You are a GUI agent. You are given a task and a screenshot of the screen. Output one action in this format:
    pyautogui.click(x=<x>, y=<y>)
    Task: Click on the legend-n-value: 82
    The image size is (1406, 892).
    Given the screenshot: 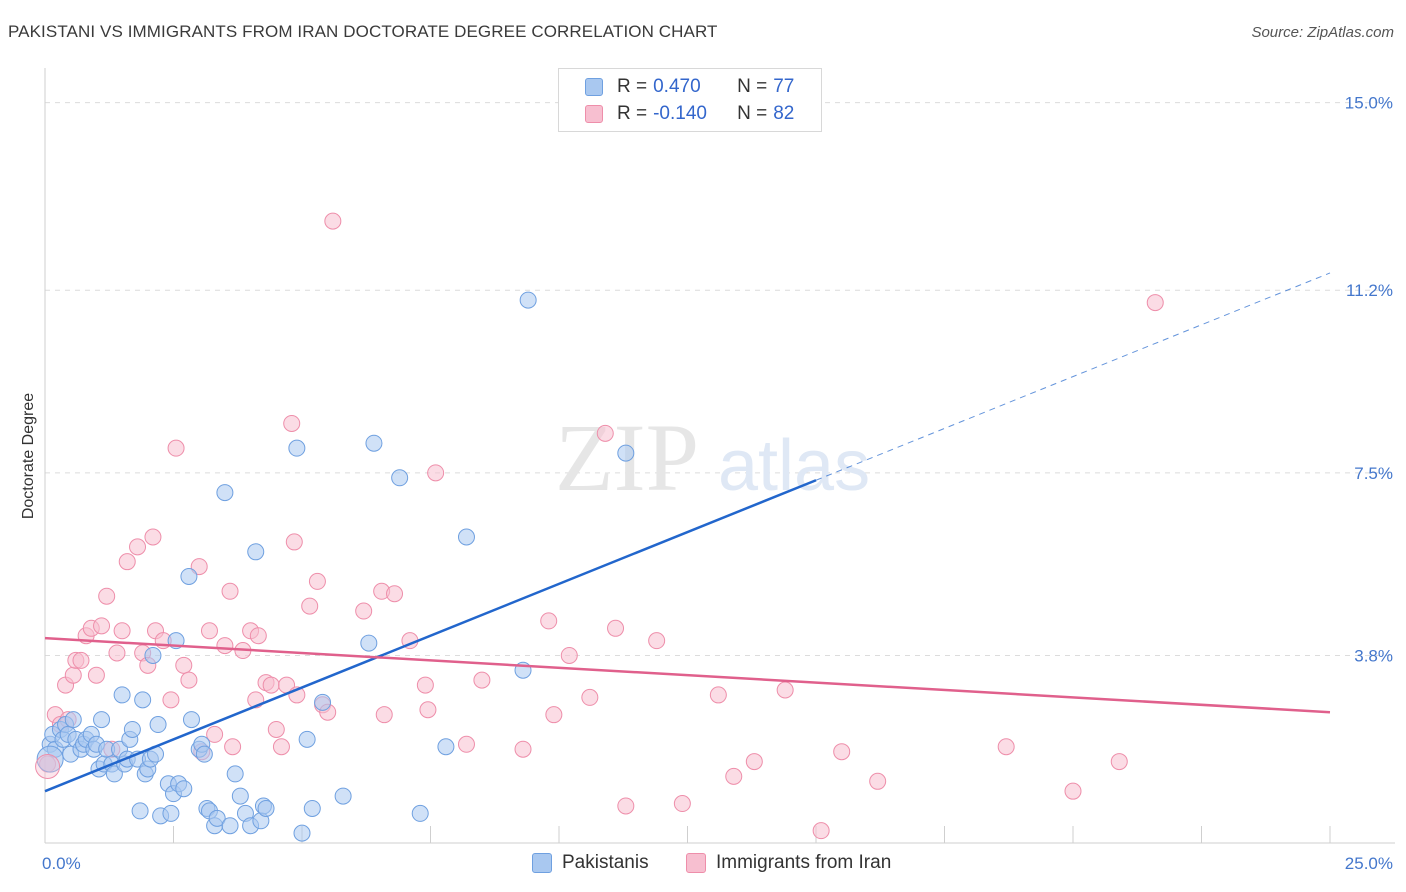 What is the action you would take?
    pyautogui.click(x=784, y=113)
    